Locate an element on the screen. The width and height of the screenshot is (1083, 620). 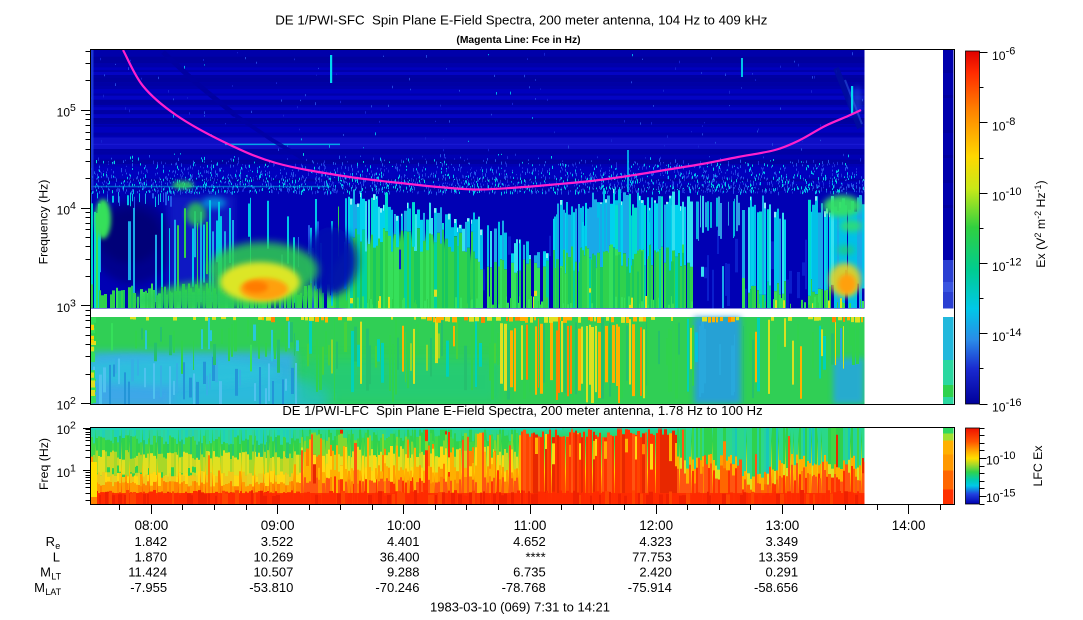
svg-text: LT is located at coordinates (56, 577).